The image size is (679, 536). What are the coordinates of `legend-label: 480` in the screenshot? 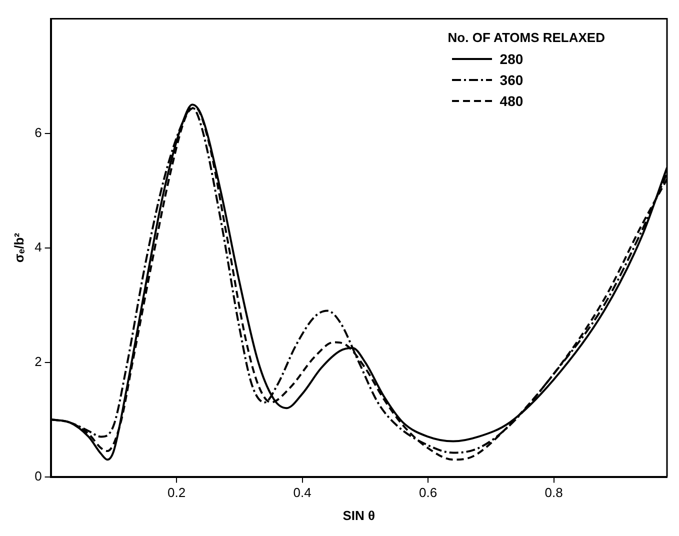 It's located at (512, 101).